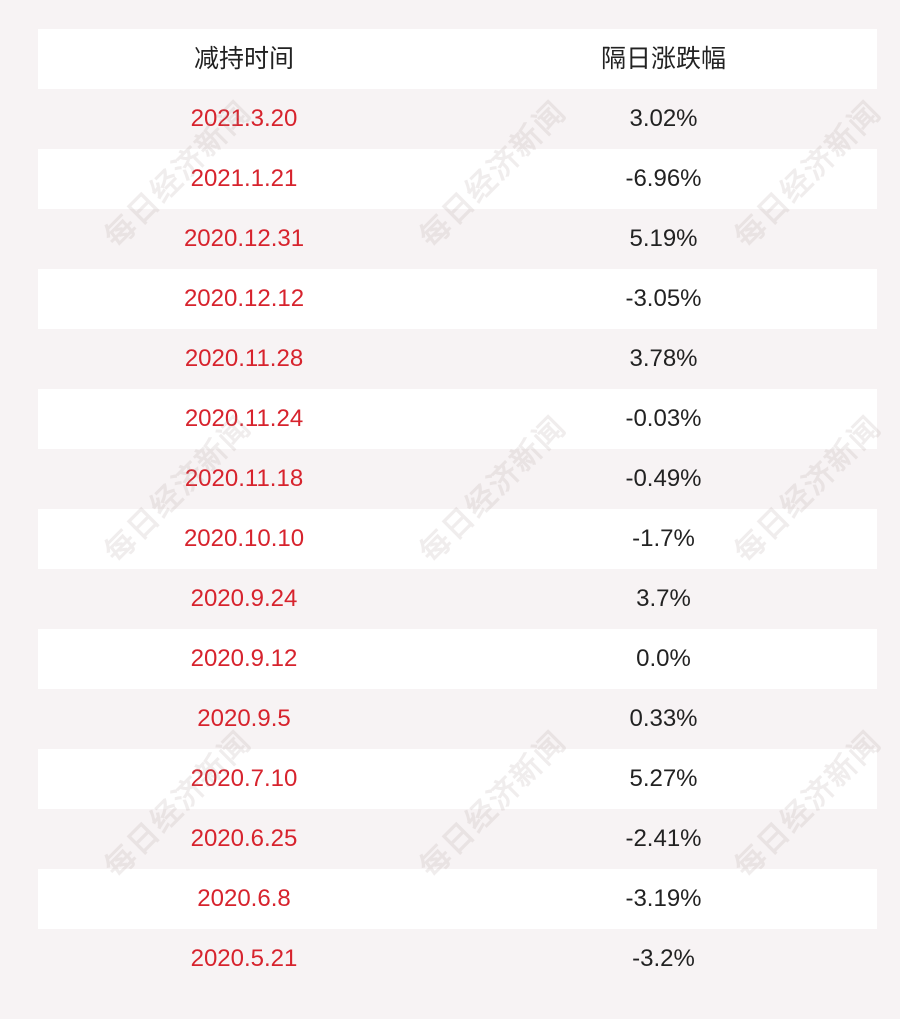 The height and width of the screenshot is (1019, 900). I want to click on row-change: 5.19%, so click(663, 238).